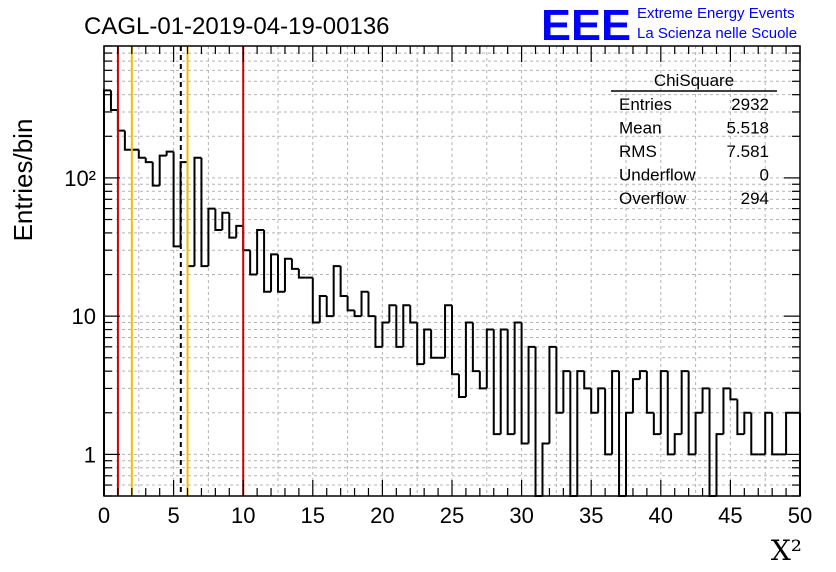 The height and width of the screenshot is (572, 836). Describe the element at coordinates (750, 104) in the screenshot. I see `stats-row-value: 2932` at that location.